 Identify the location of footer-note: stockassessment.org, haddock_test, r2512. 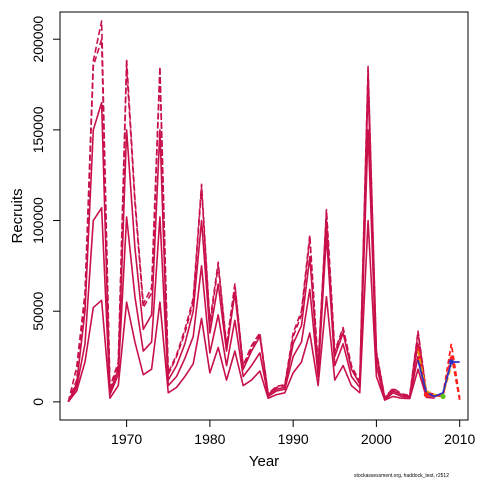
(401, 476).